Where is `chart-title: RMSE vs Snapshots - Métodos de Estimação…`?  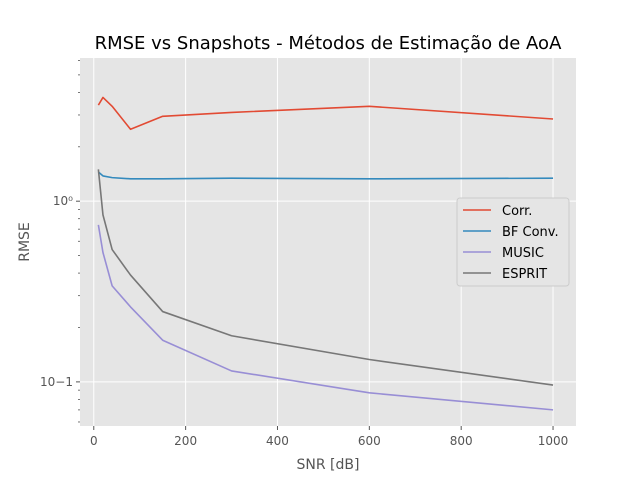
chart-title: RMSE vs Snapshots - Métodos de Estimação… is located at coordinates (328, 43).